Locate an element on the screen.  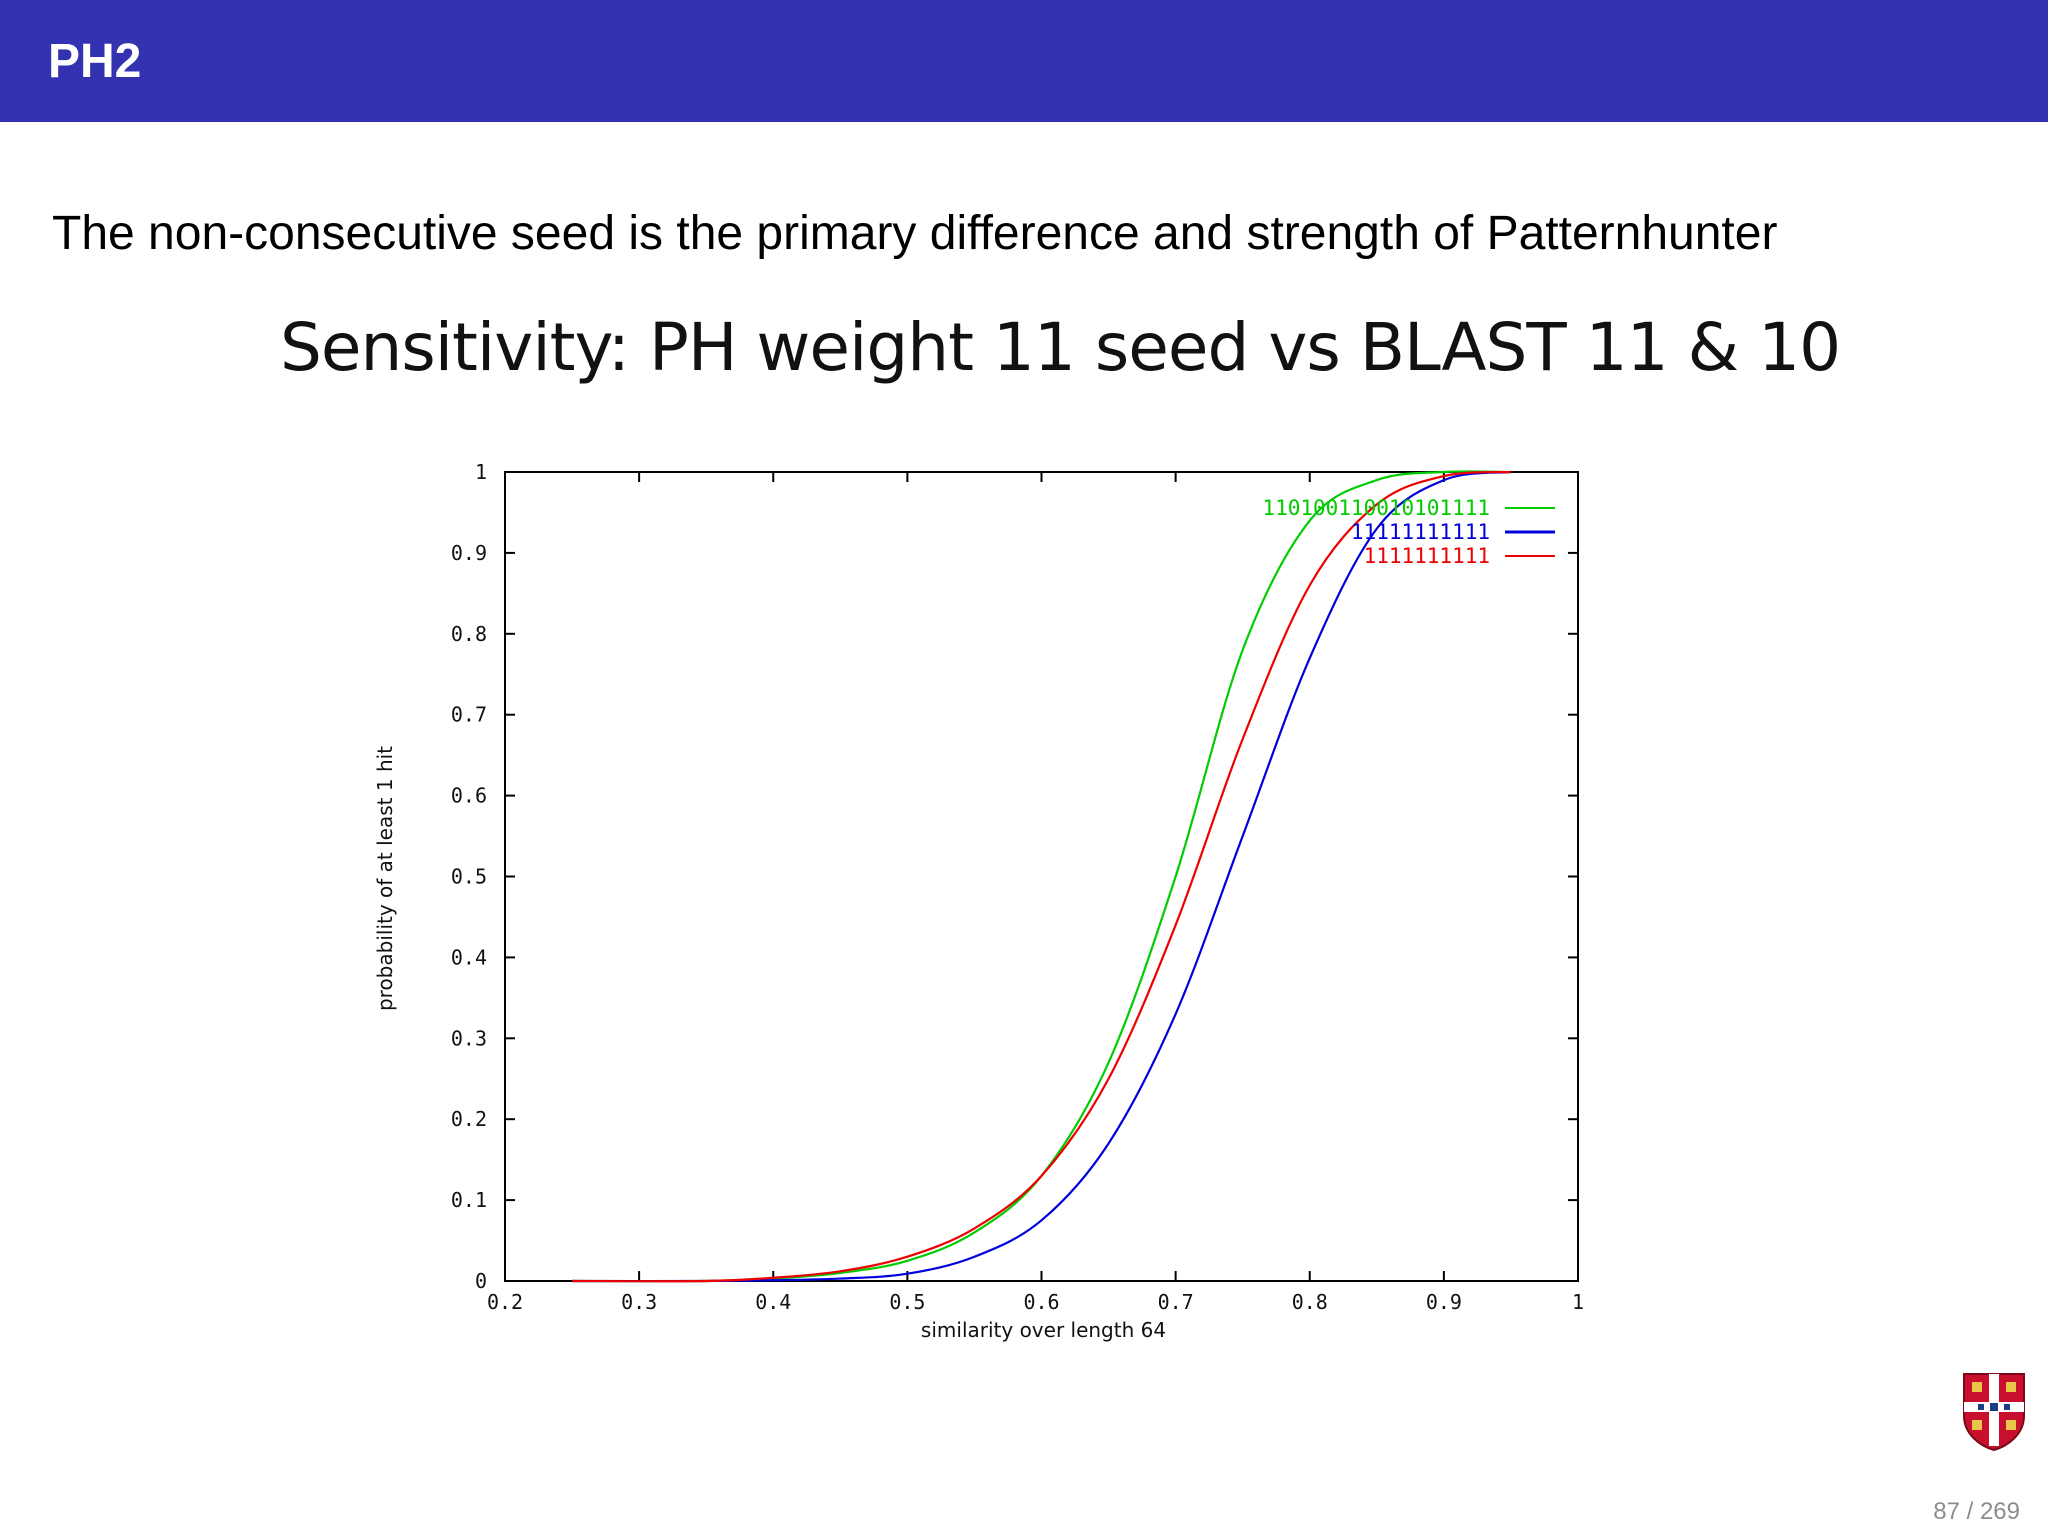
x-tick-label: 0.5 is located at coordinates (907, 1302).